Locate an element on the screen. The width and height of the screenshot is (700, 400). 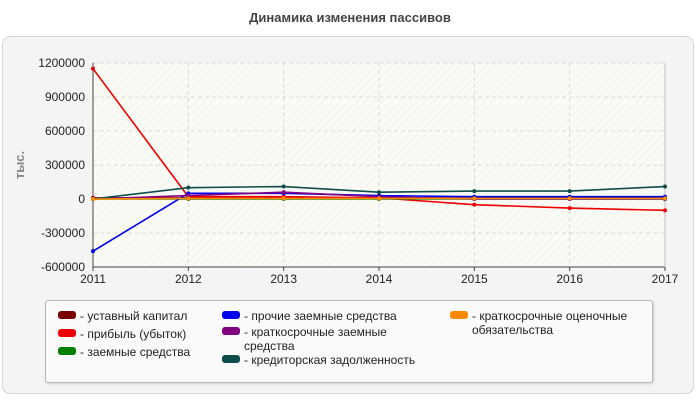
y-tick-label: 600000 is located at coordinates (65, 131).